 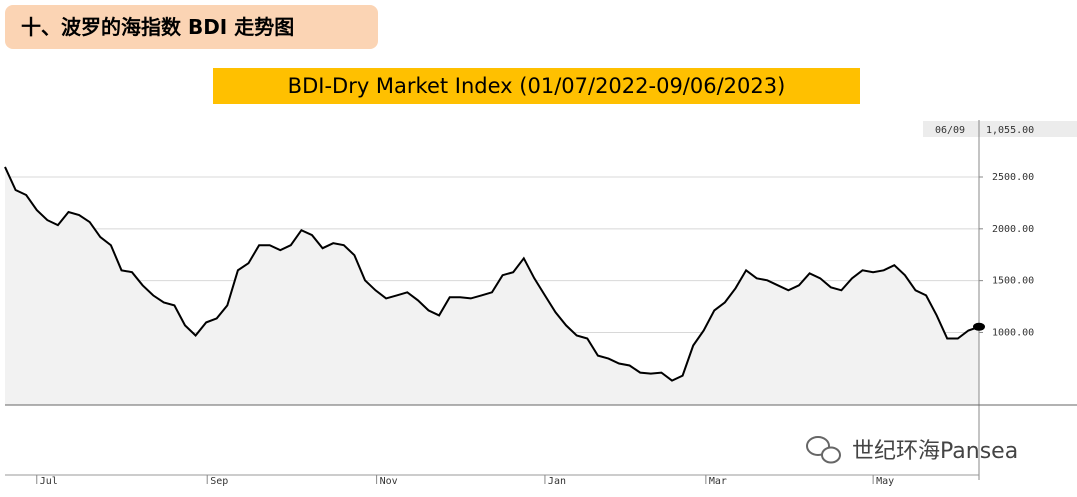 What do you see at coordinates (1013, 177) in the screenshot?
I see `y-tick-label: 2500.00` at bounding box center [1013, 177].